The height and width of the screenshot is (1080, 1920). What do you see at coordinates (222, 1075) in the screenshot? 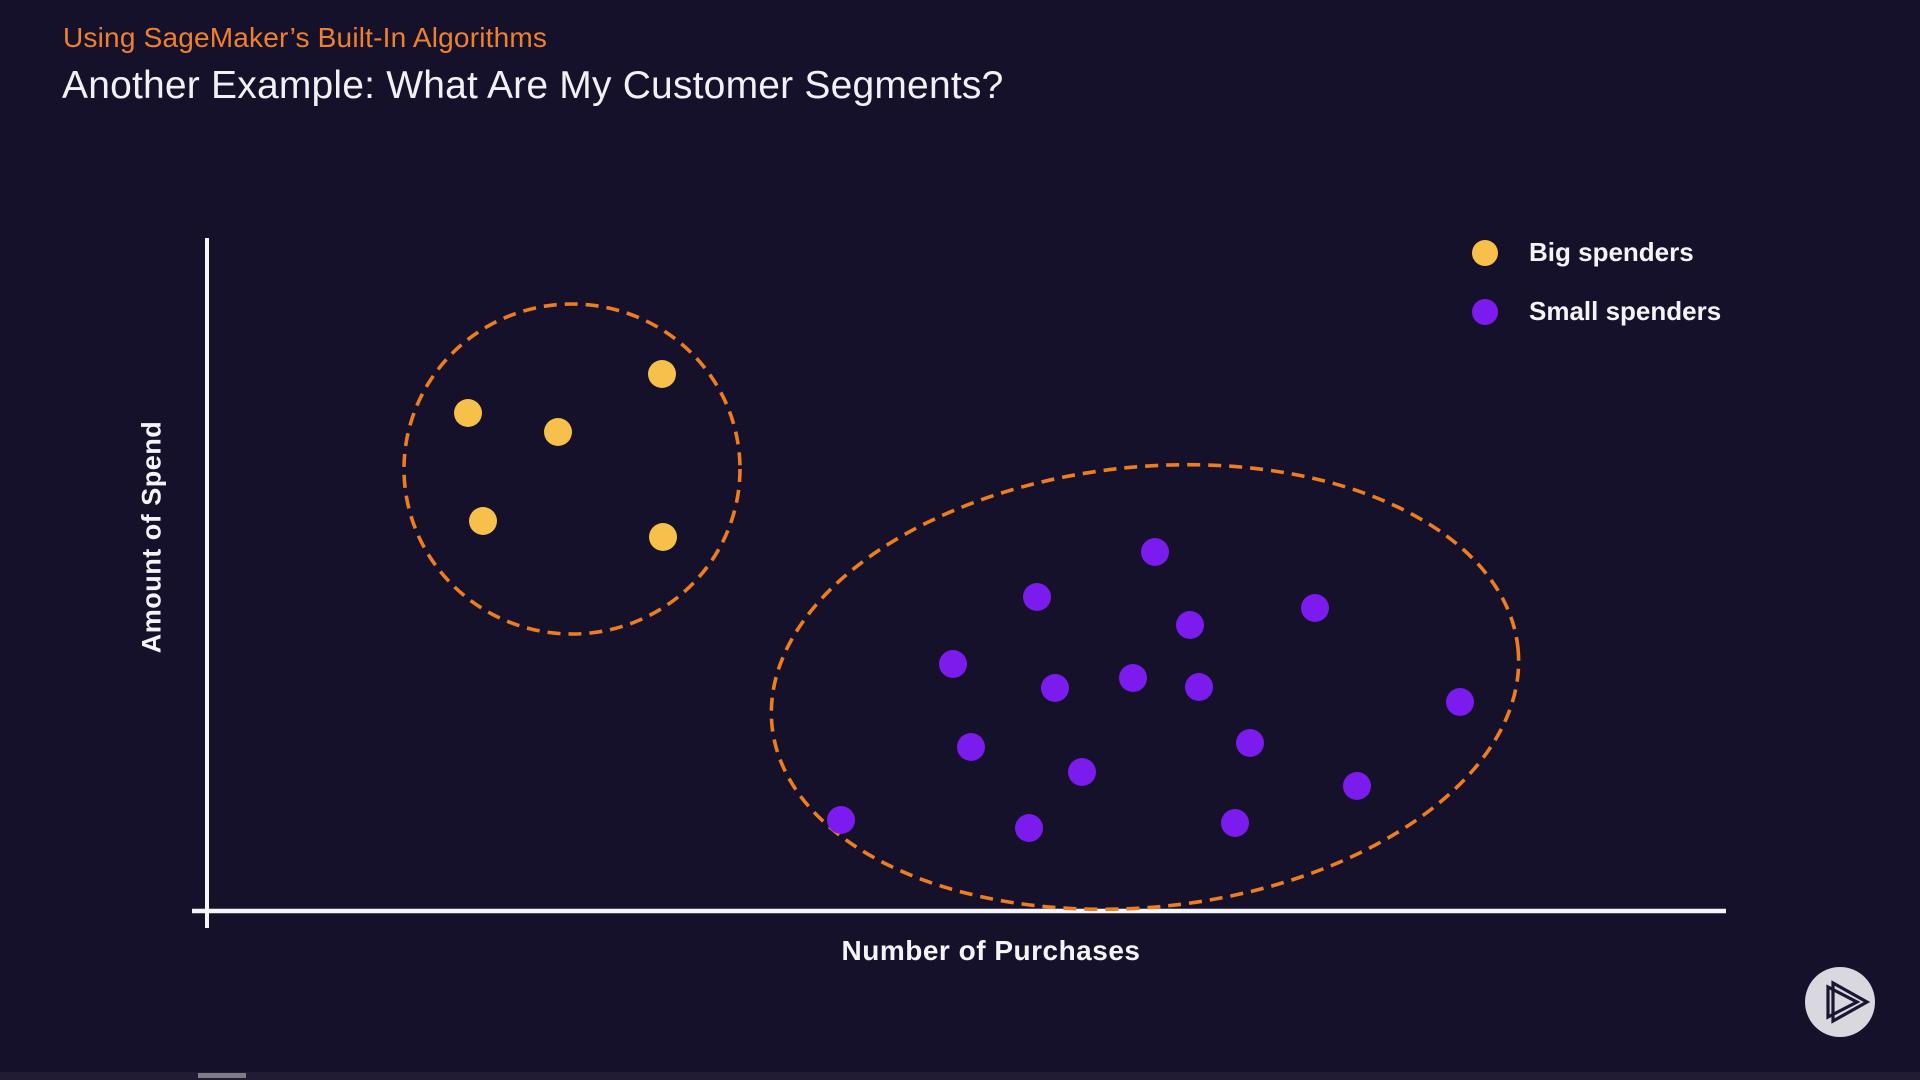
I see `progress-segment` at bounding box center [222, 1075].